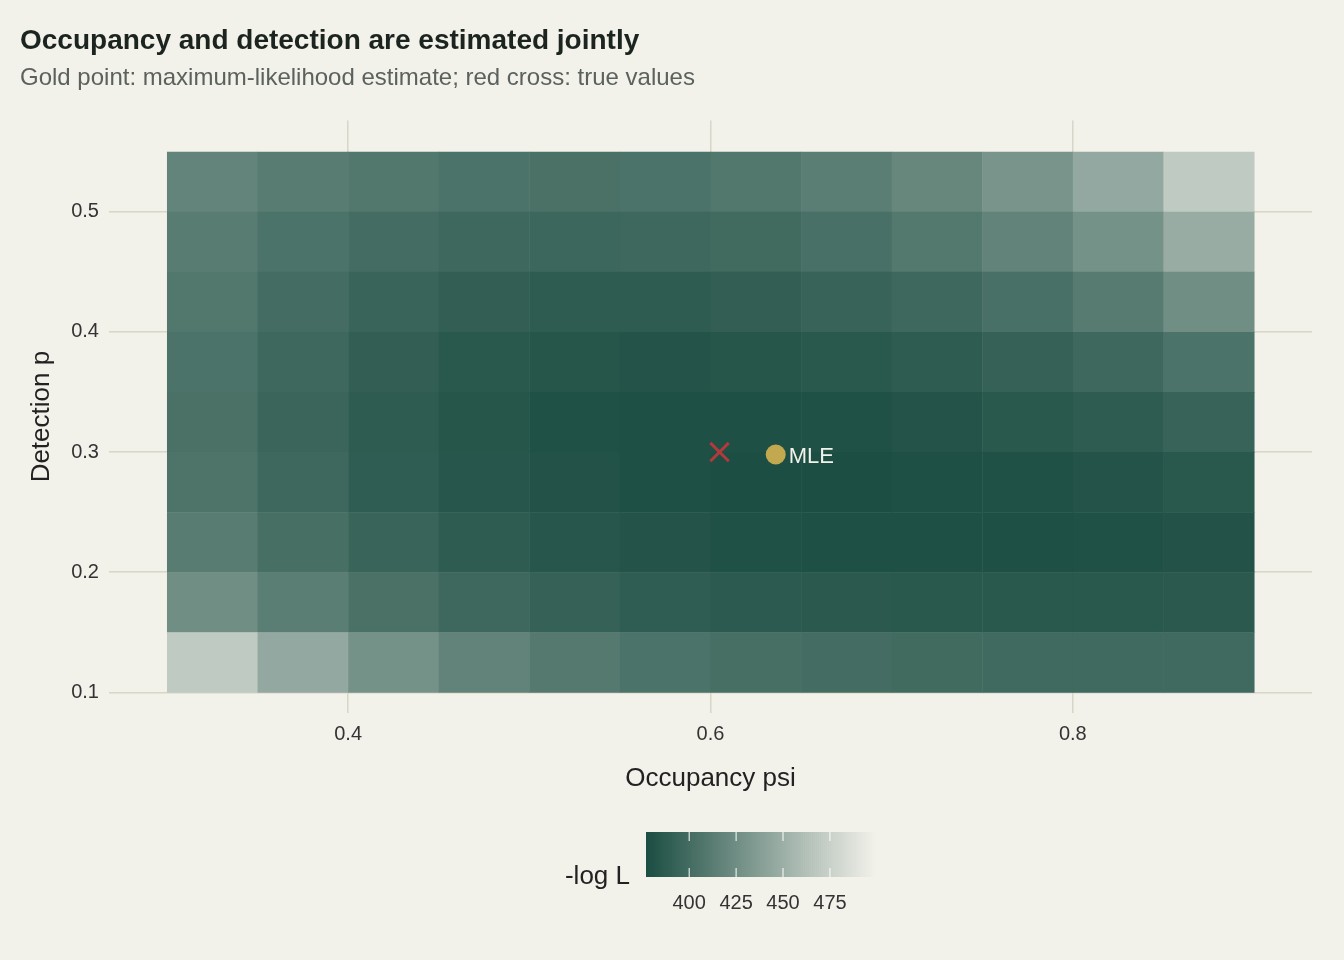 Image resolution: width=1344 pixels, height=960 pixels. I want to click on annotation: MLE, so click(811, 455).